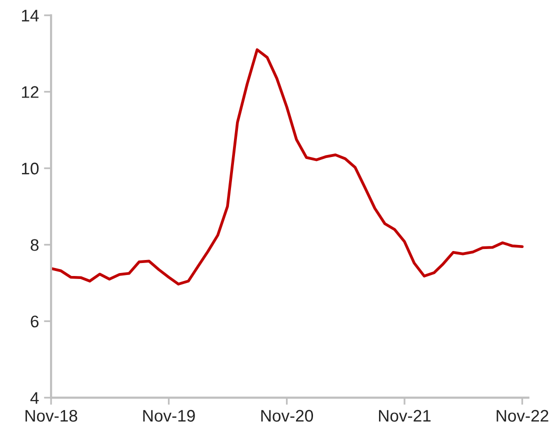 The width and height of the screenshot is (555, 437). I want to click on x-tick-label: Nov-20, so click(287, 416).